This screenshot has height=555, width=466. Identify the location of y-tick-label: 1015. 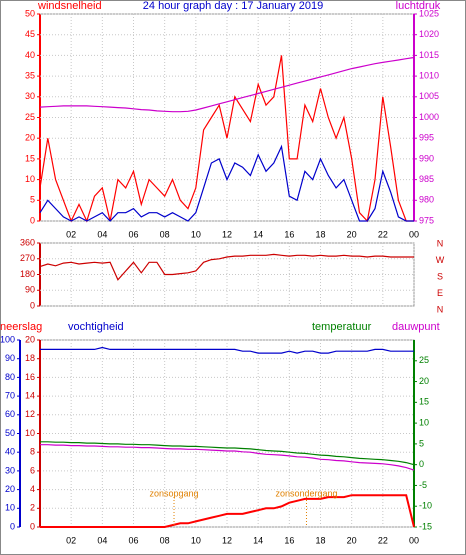
(429, 55).